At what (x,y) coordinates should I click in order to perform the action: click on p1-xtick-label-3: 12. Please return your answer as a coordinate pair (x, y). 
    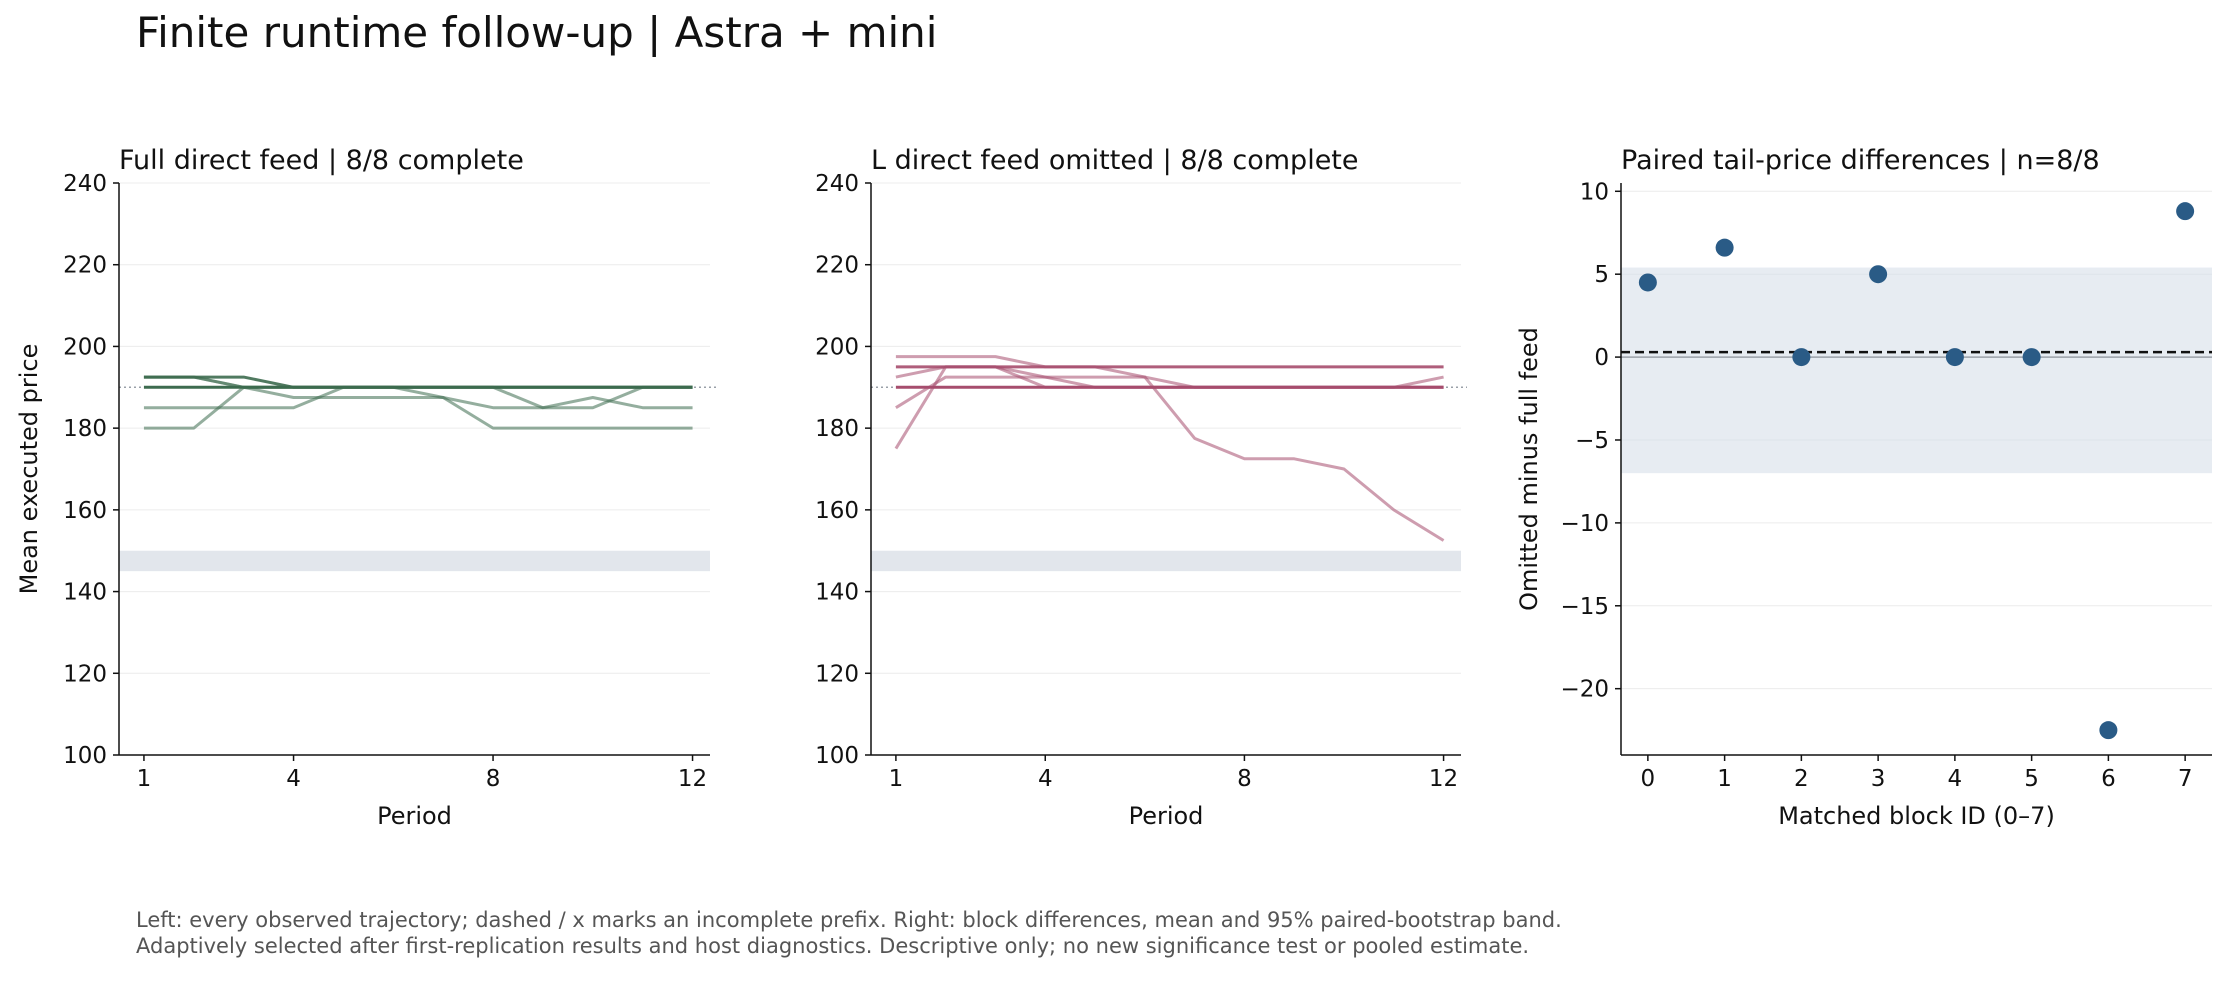
    Looking at the image, I should click on (692, 779).